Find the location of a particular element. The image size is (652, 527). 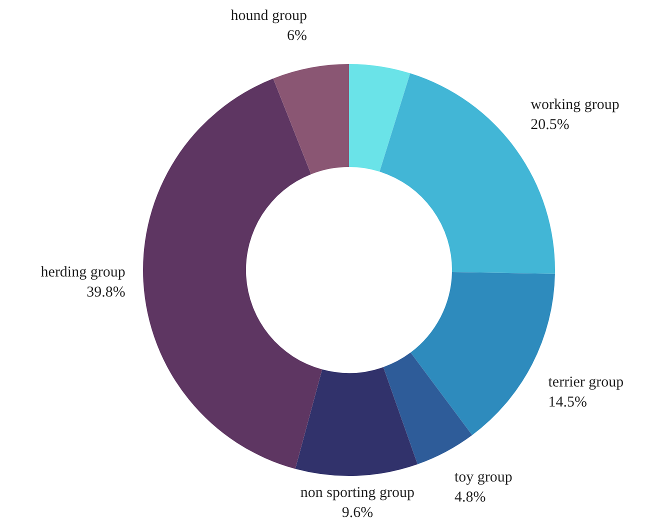

slice-label: non sporting group is located at coordinates (357, 493).